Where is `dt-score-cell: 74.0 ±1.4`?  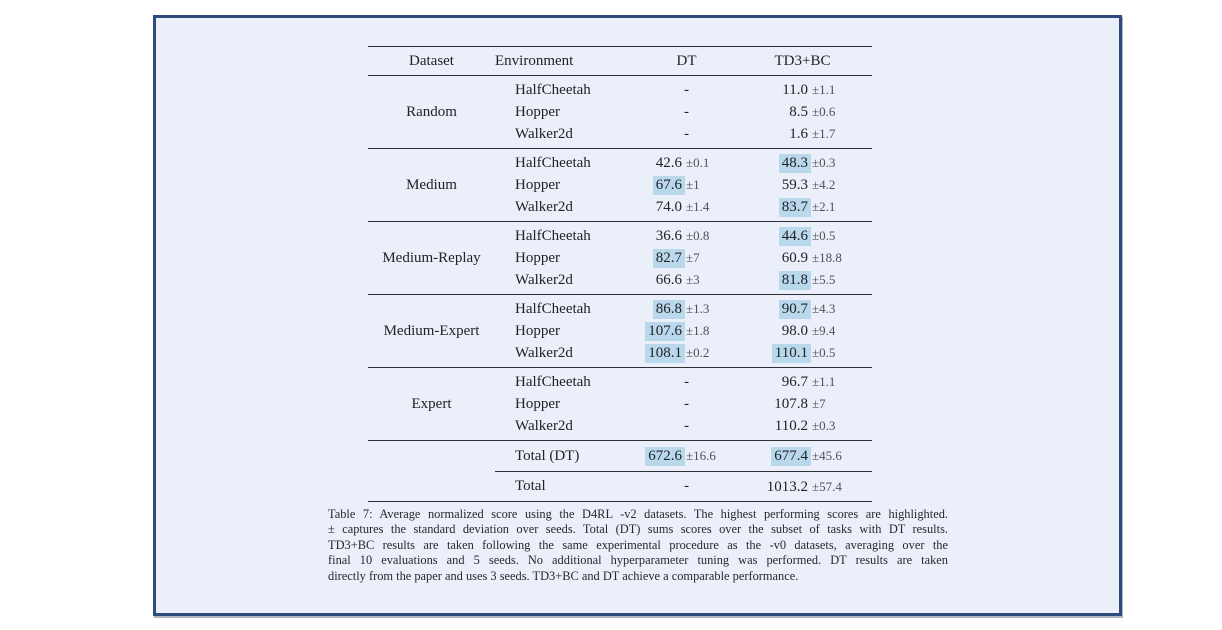 dt-score-cell: 74.0 ±1.4 is located at coordinates (686, 209).